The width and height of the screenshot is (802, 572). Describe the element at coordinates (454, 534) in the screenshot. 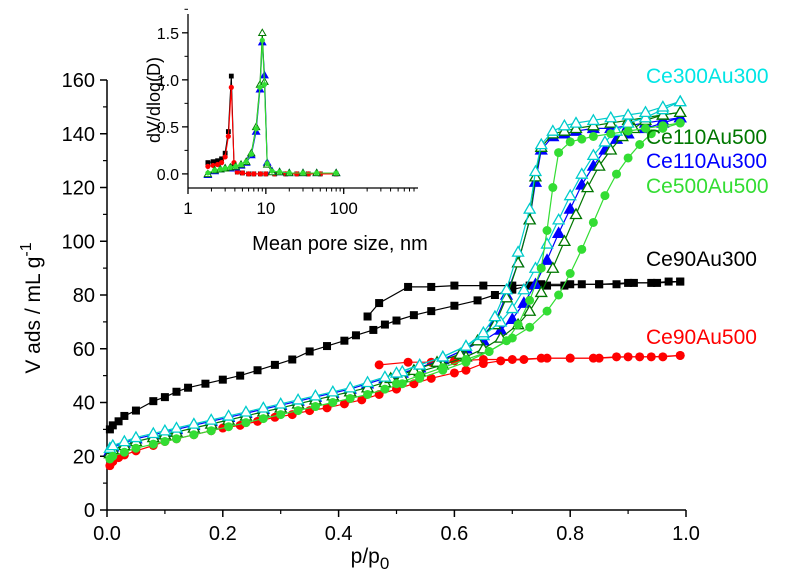

I see `x-tick-label: 0.6` at that location.